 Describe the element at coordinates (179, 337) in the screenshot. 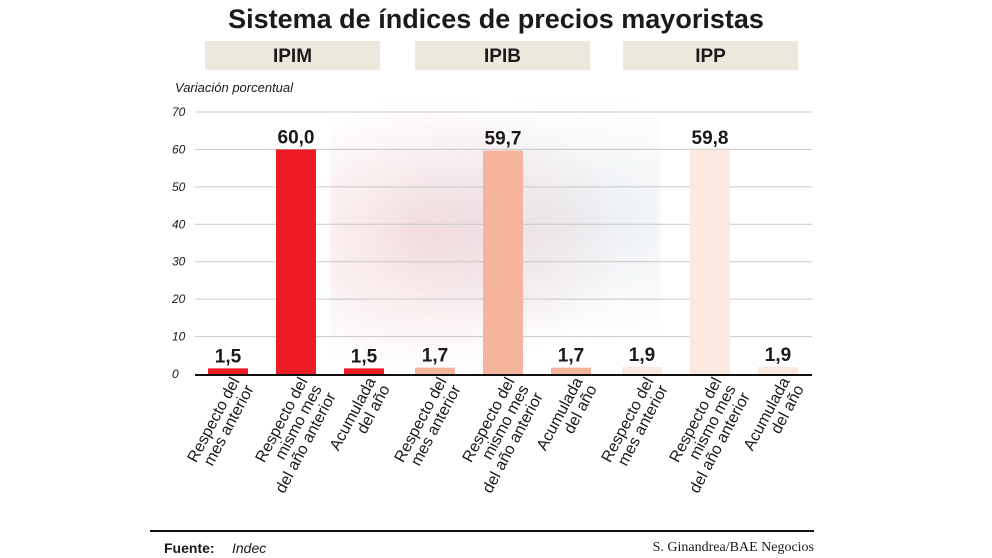

I see `y-tick-label: 10` at that location.